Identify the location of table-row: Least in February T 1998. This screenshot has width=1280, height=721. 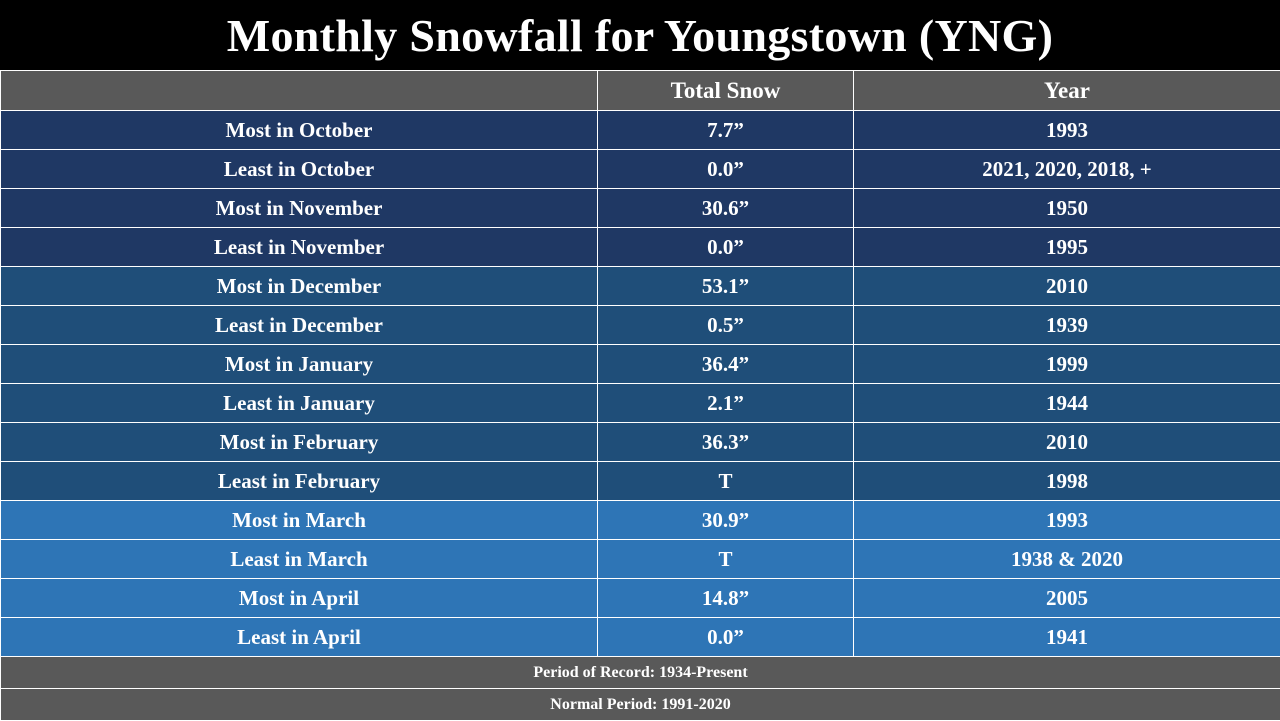
(640, 481).